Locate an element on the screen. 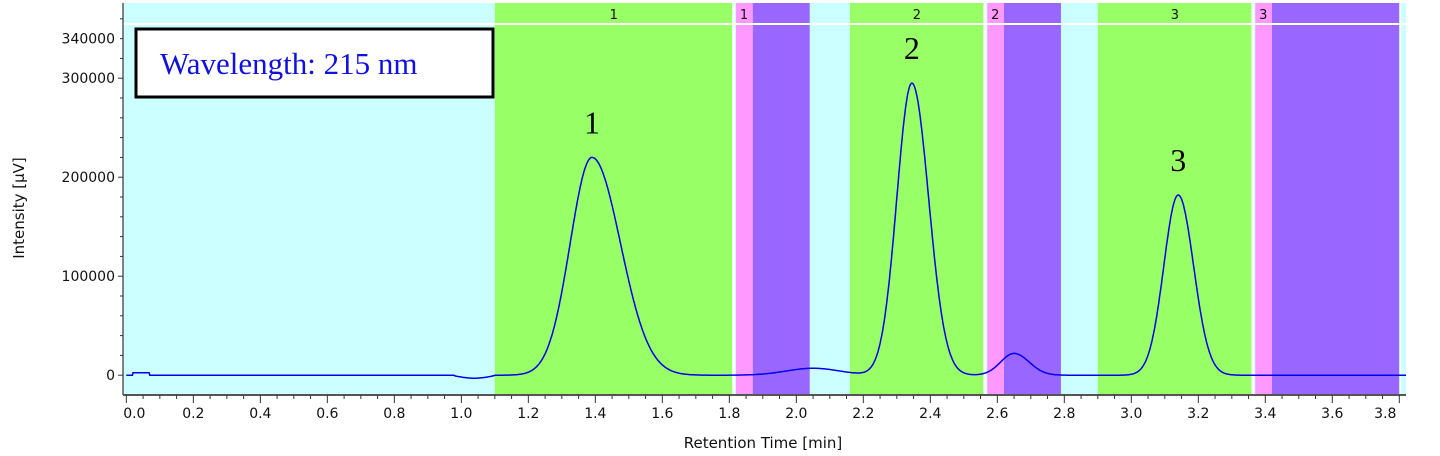 The height and width of the screenshot is (456, 1440). y-tick-label: 340000 is located at coordinates (88, 40).